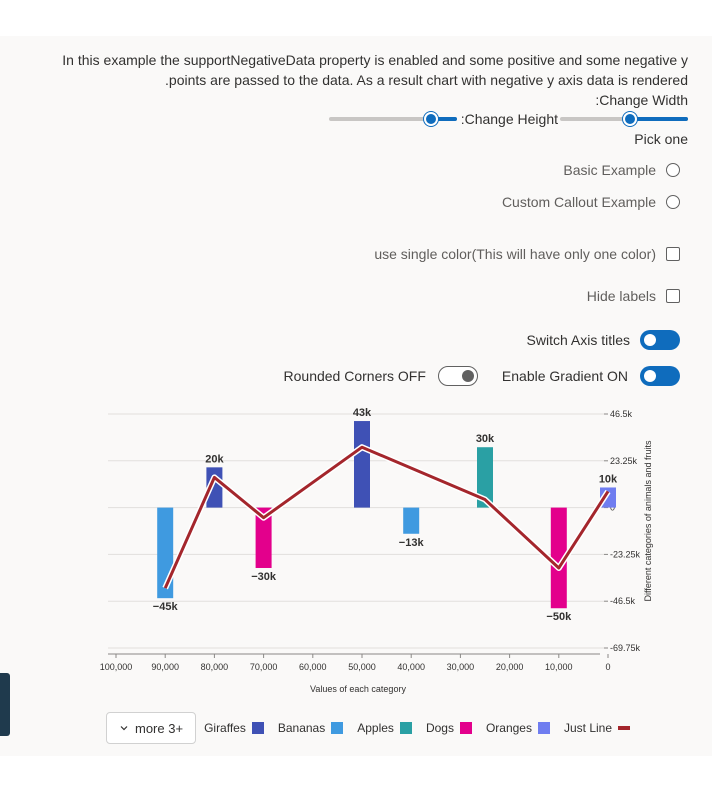  What do you see at coordinates (225, 728) in the screenshot?
I see `legend-item-label: Giraffes` at bounding box center [225, 728].